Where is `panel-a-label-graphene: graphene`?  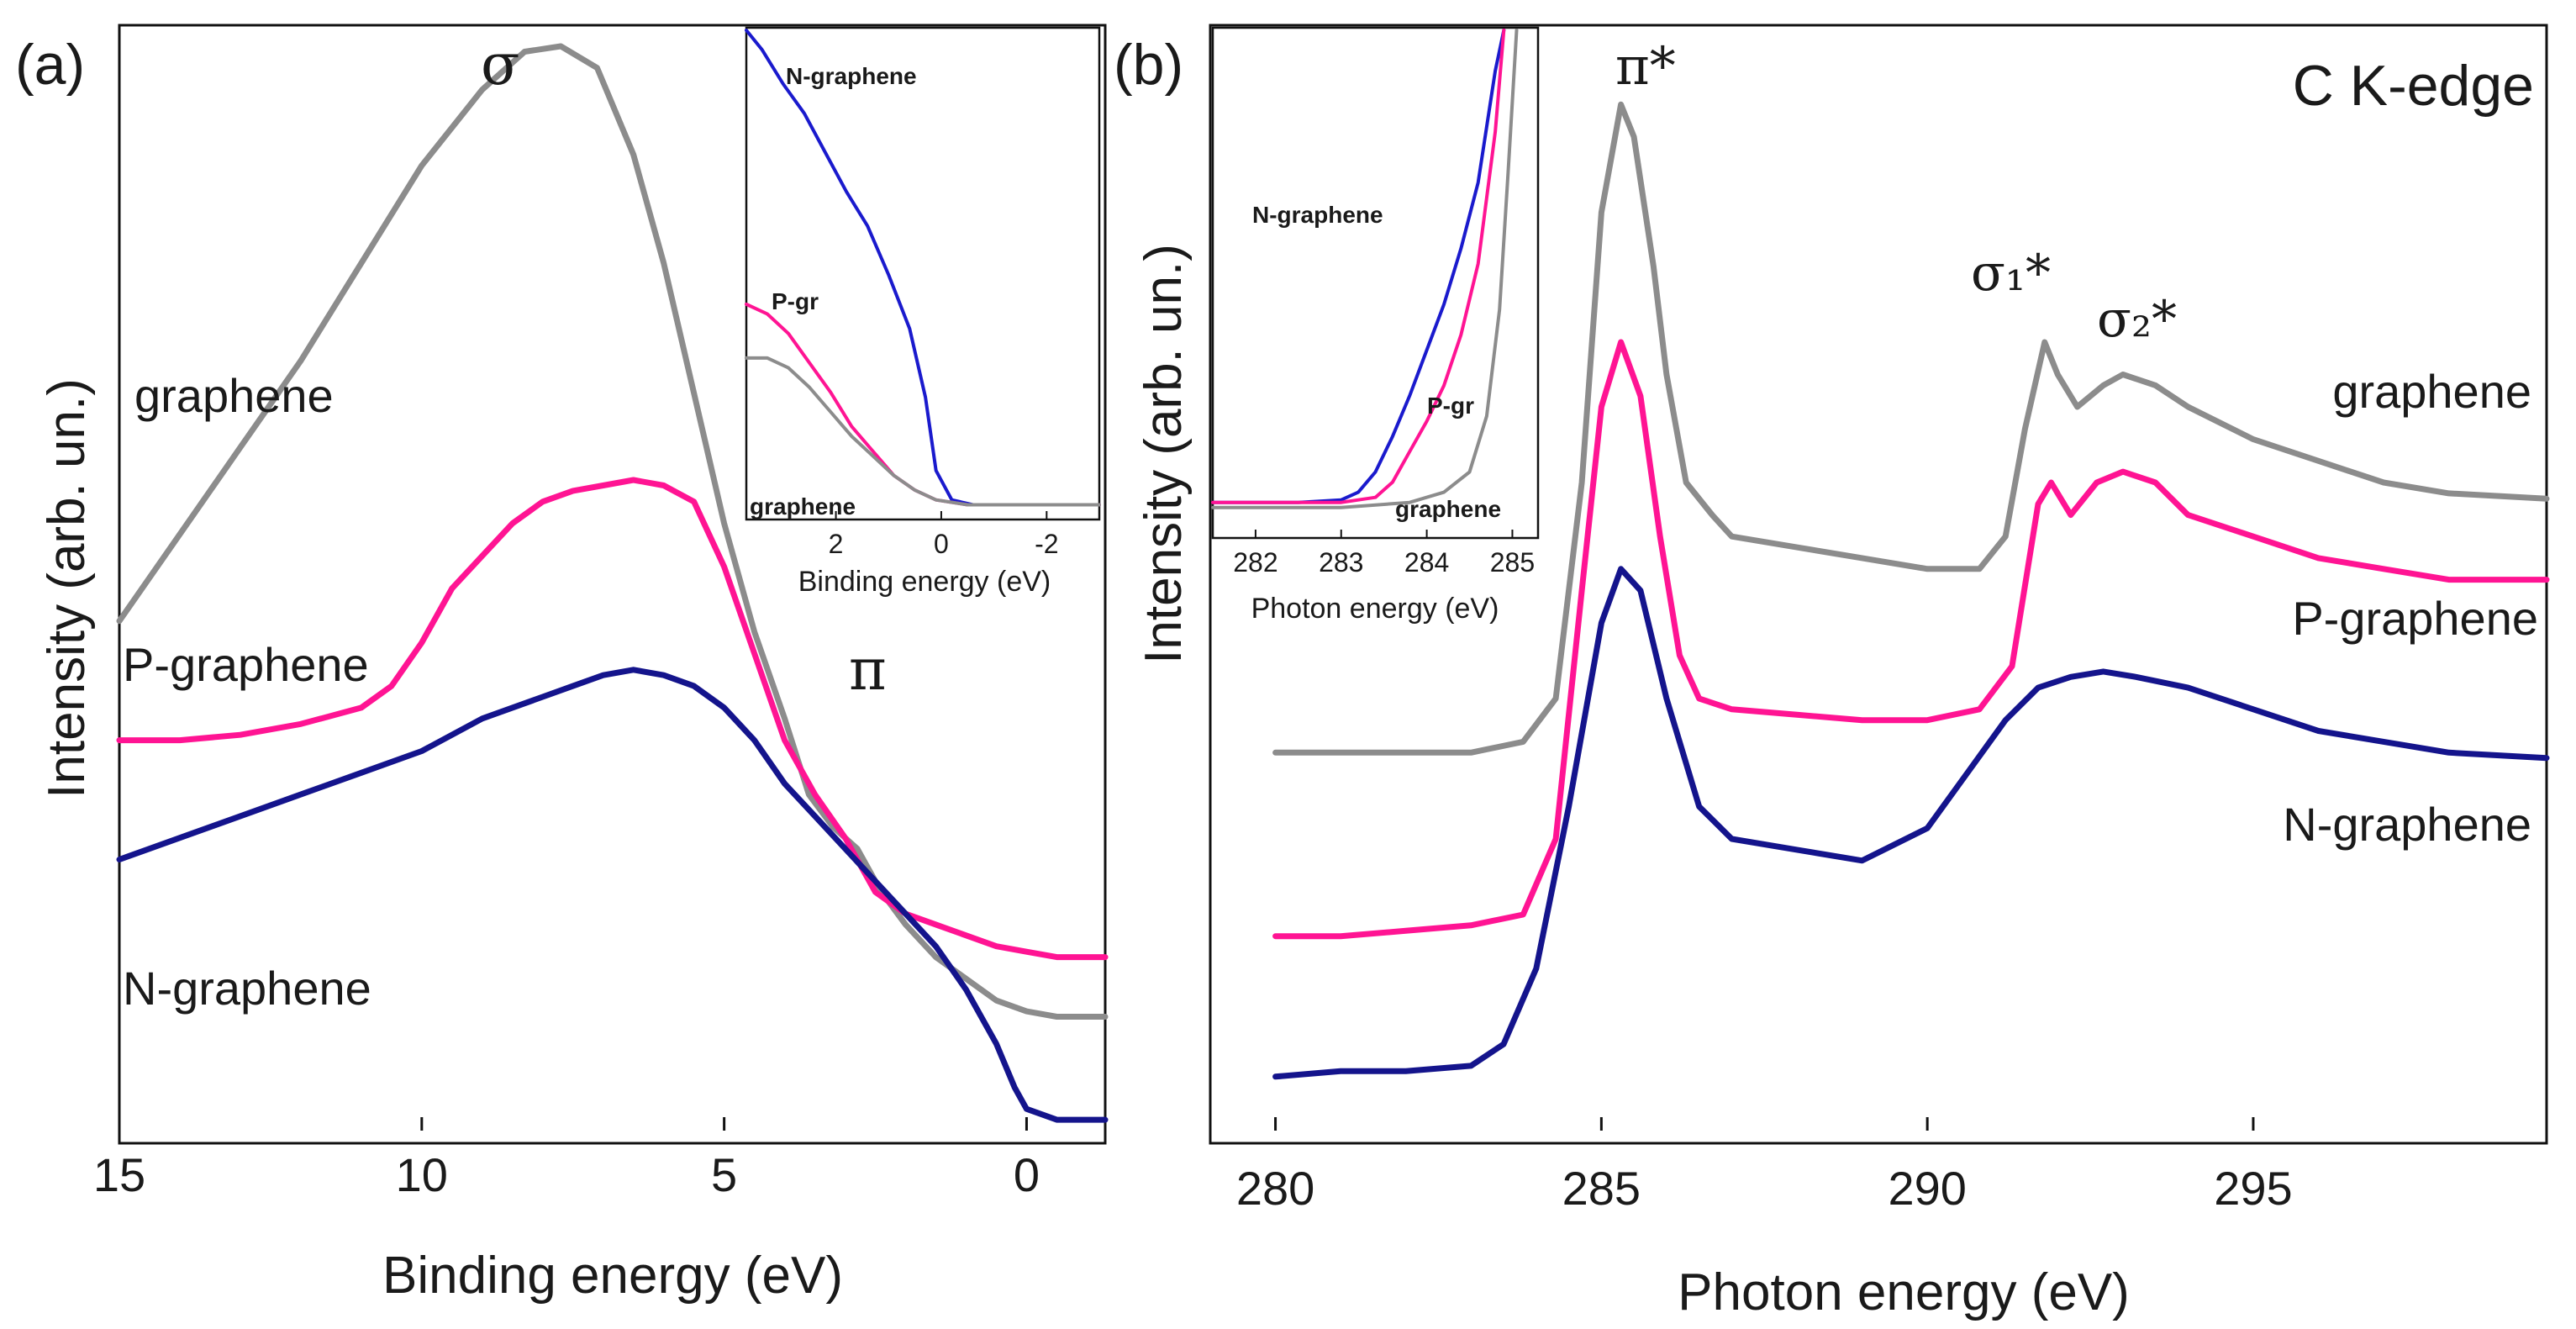 panel-a-label-graphene: graphene is located at coordinates (234, 395).